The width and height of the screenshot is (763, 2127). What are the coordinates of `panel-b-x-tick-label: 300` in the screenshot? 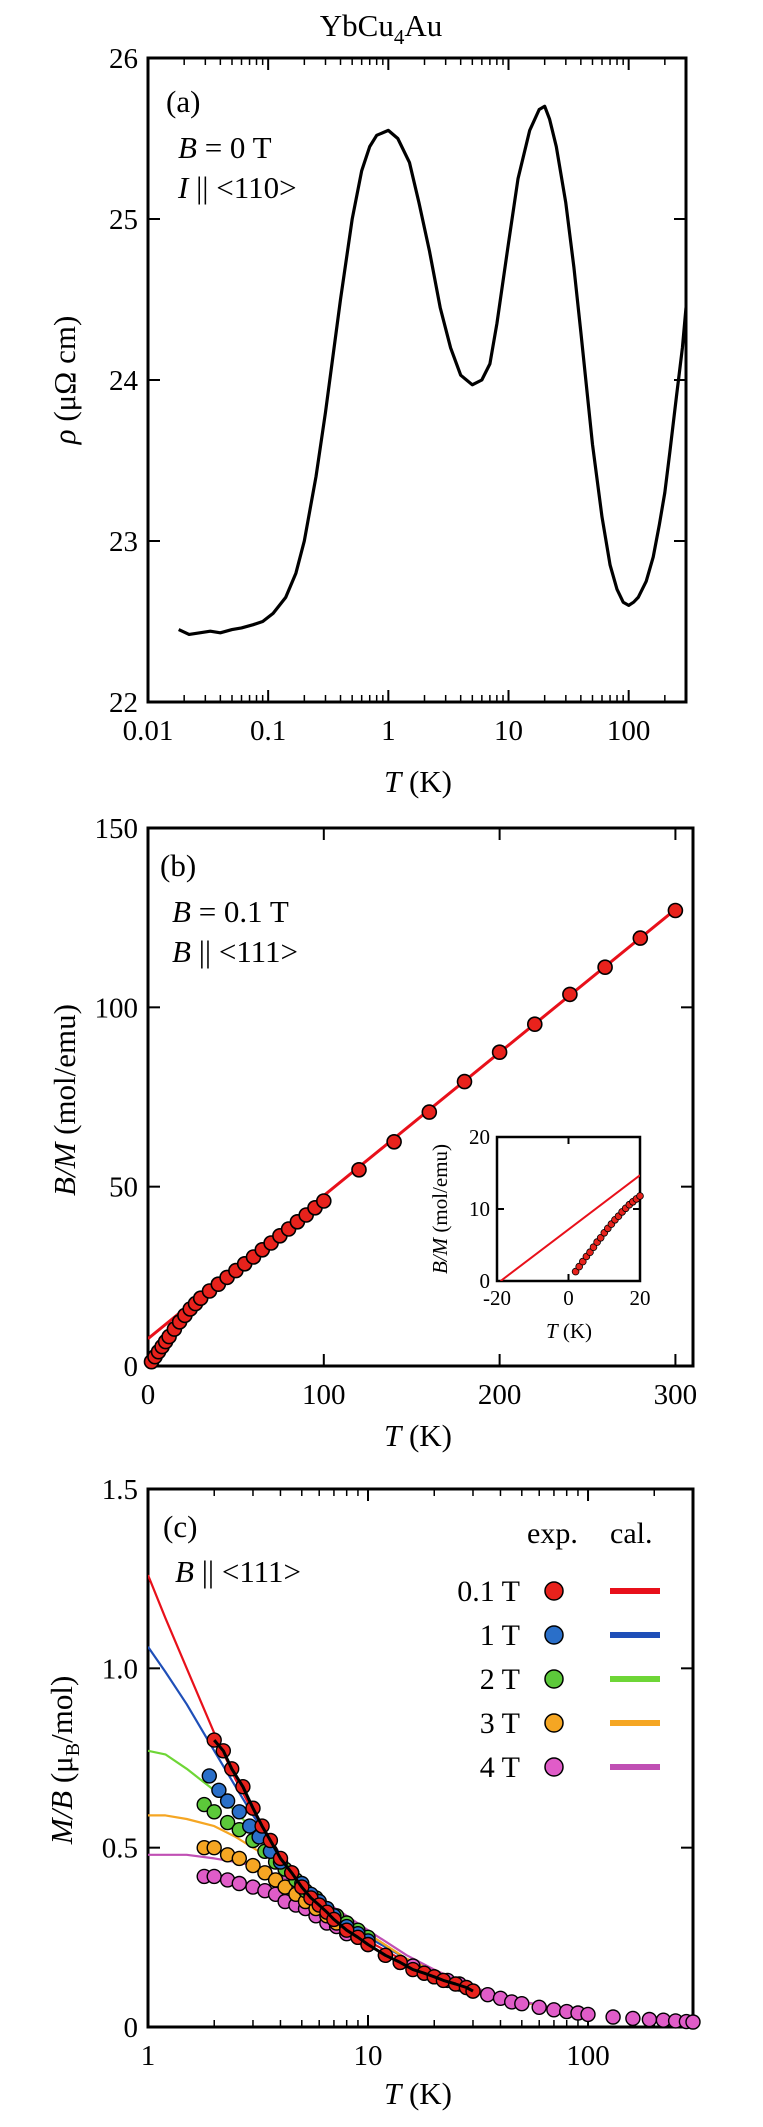 It's located at (676, 1395).